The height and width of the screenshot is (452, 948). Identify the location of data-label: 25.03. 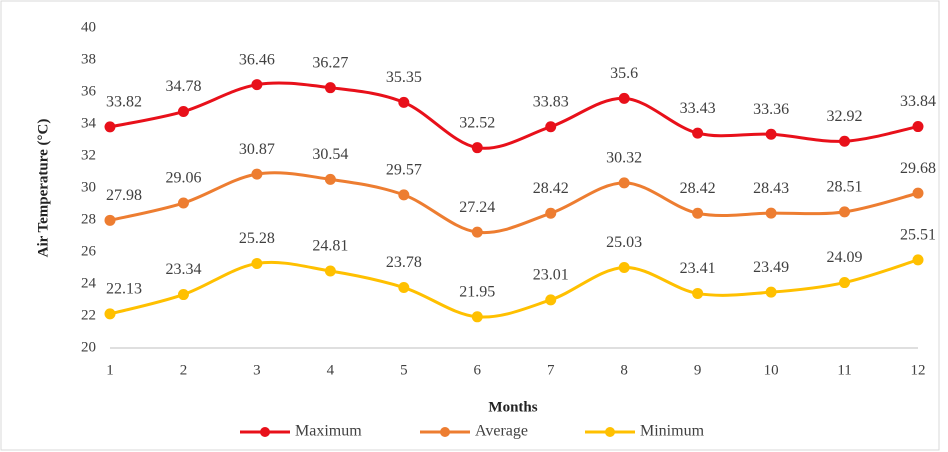
(624, 242).